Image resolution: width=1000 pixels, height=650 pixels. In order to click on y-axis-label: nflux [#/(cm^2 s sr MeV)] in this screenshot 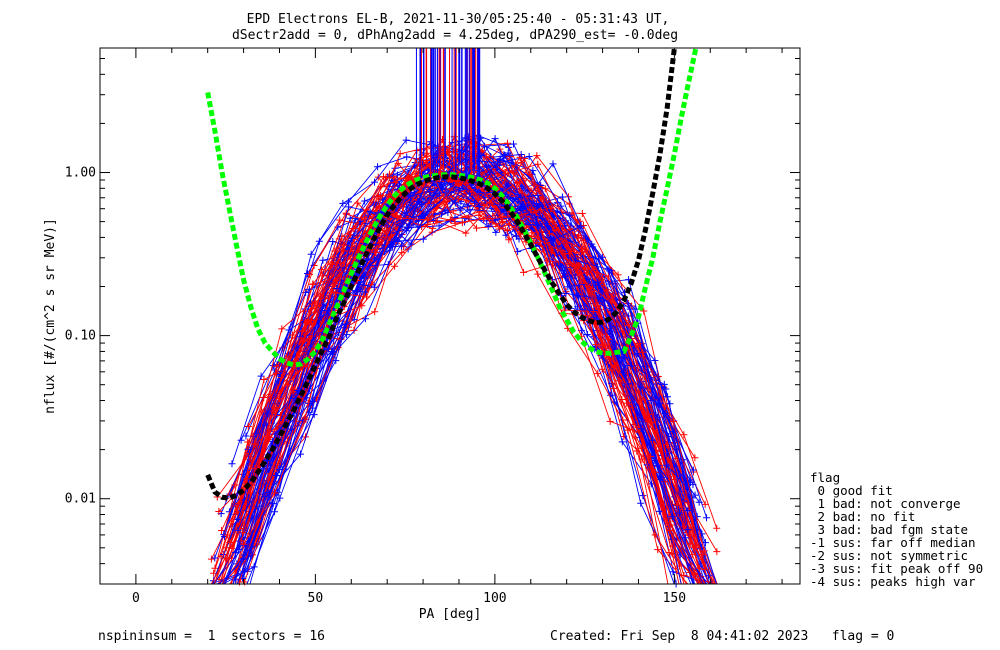, I will do `click(50, 316)`.